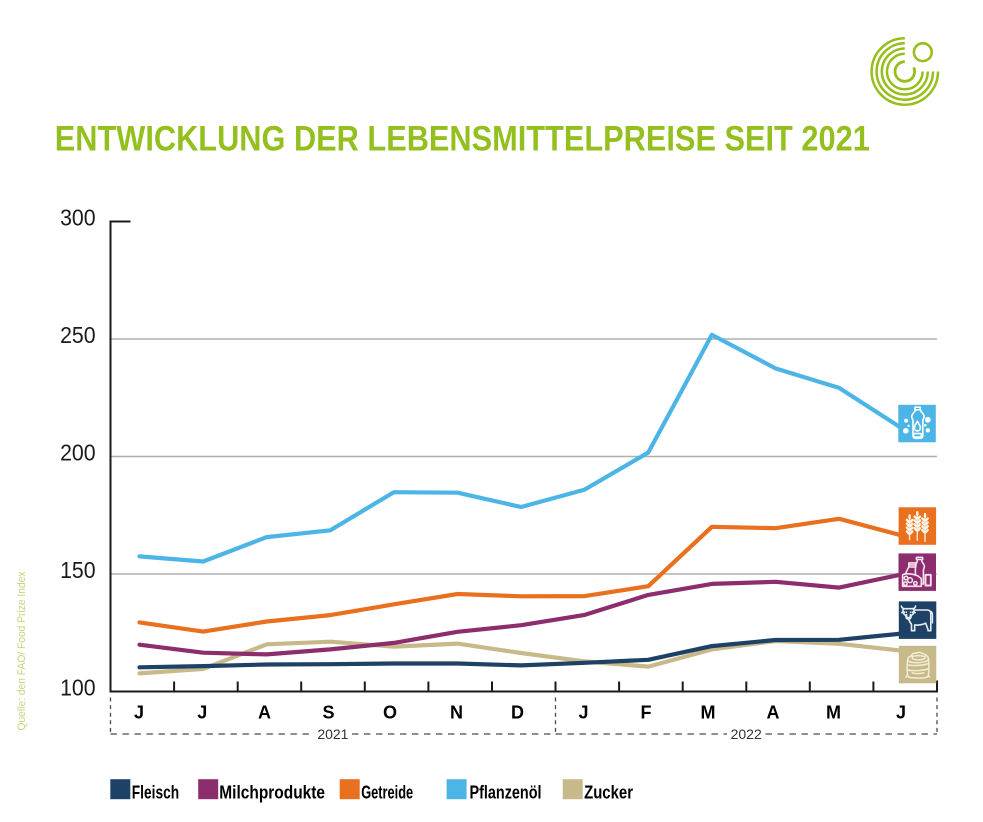 This screenshot has height=822, width=983. What do you see at coordinates (78, 570) in the screenshot?
I see `svg-text: 150` at bounding box center [78, 570].